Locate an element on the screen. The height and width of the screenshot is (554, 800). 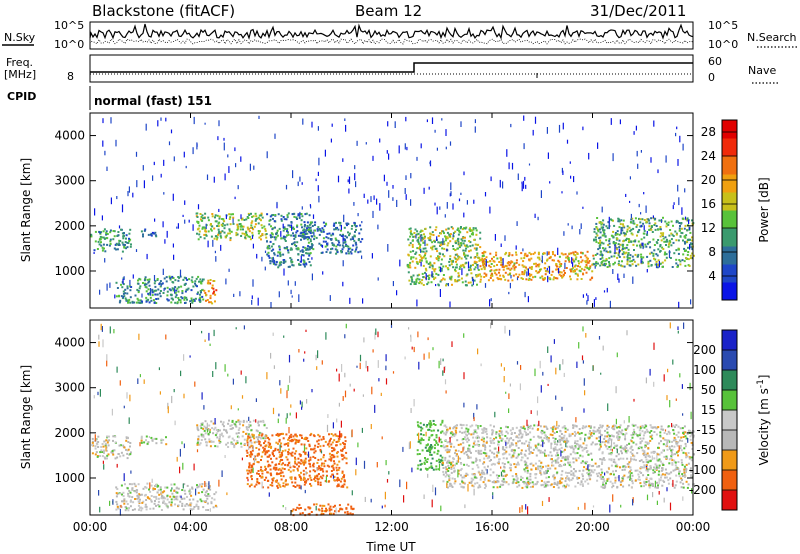
freq-unit-label: [MHz] is located at coordinates (20, 74).